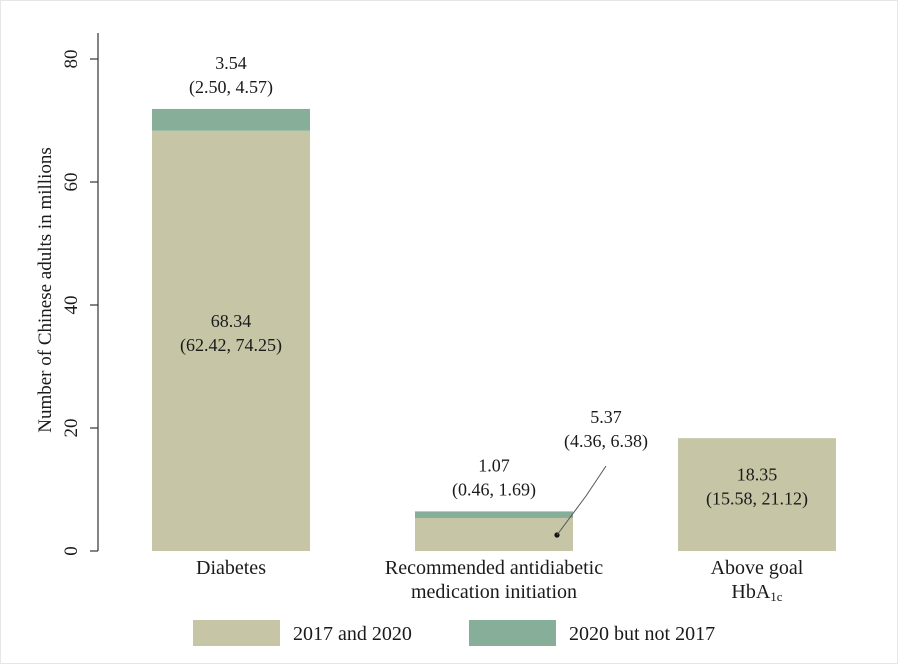 The width and height of the screenshot is (898, 664). Describe the element at coordinates (231, 63) in the screenshot. I see `data-label-bar0-s1-value: 3.54` at that location.